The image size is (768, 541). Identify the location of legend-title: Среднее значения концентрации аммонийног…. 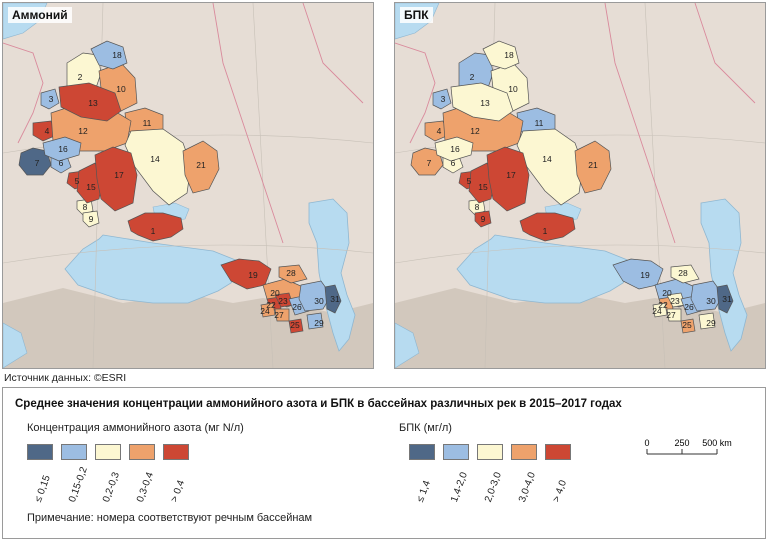
(318, 404).